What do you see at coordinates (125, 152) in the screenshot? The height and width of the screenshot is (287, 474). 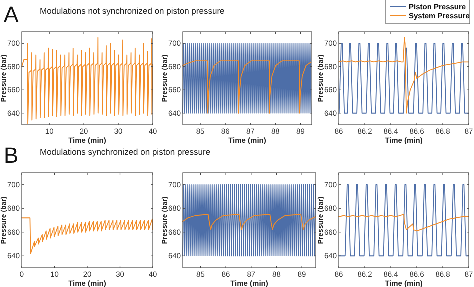 I see `chart-title: Modulations synchronized on piston pressure` at bounding box center [125, 152].